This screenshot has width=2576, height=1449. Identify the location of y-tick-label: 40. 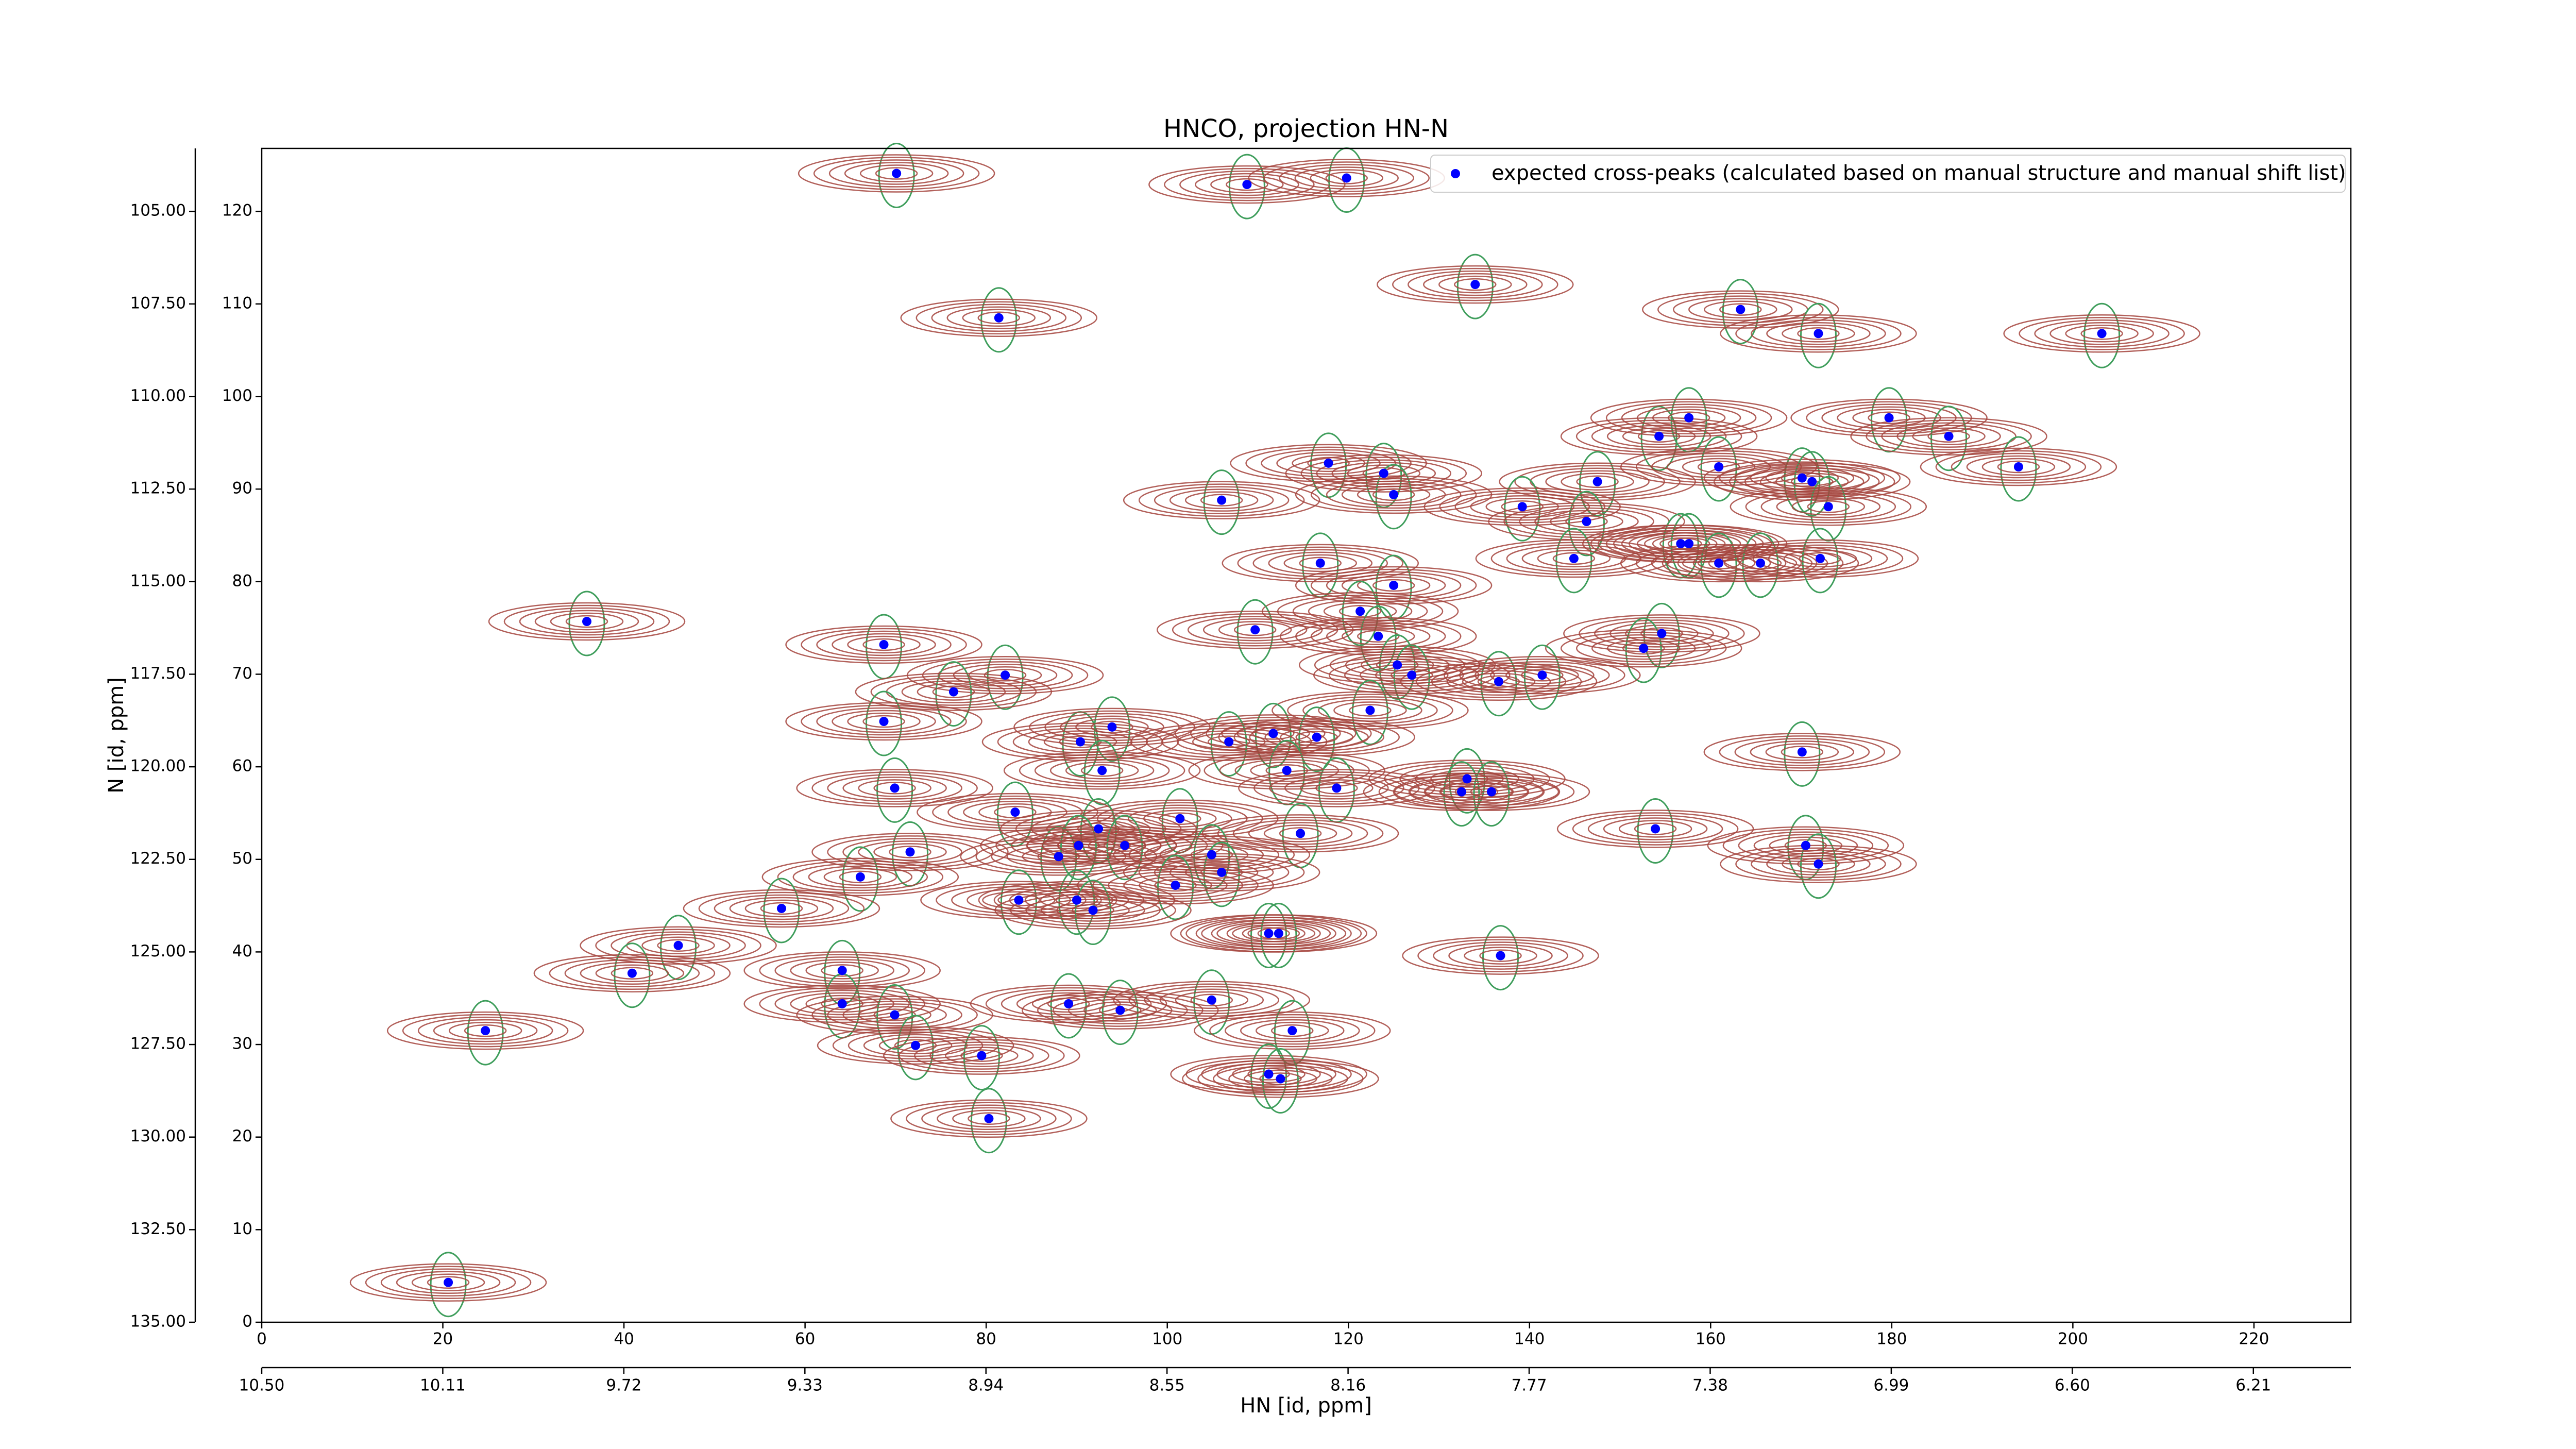
(242, 951).